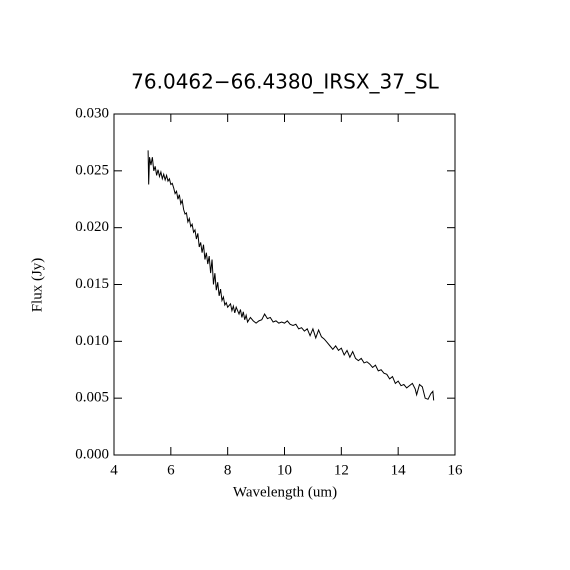  Describe the element at coordinates (456, 470) in the screenshot. I see `x-tick-label: 16` at that location.